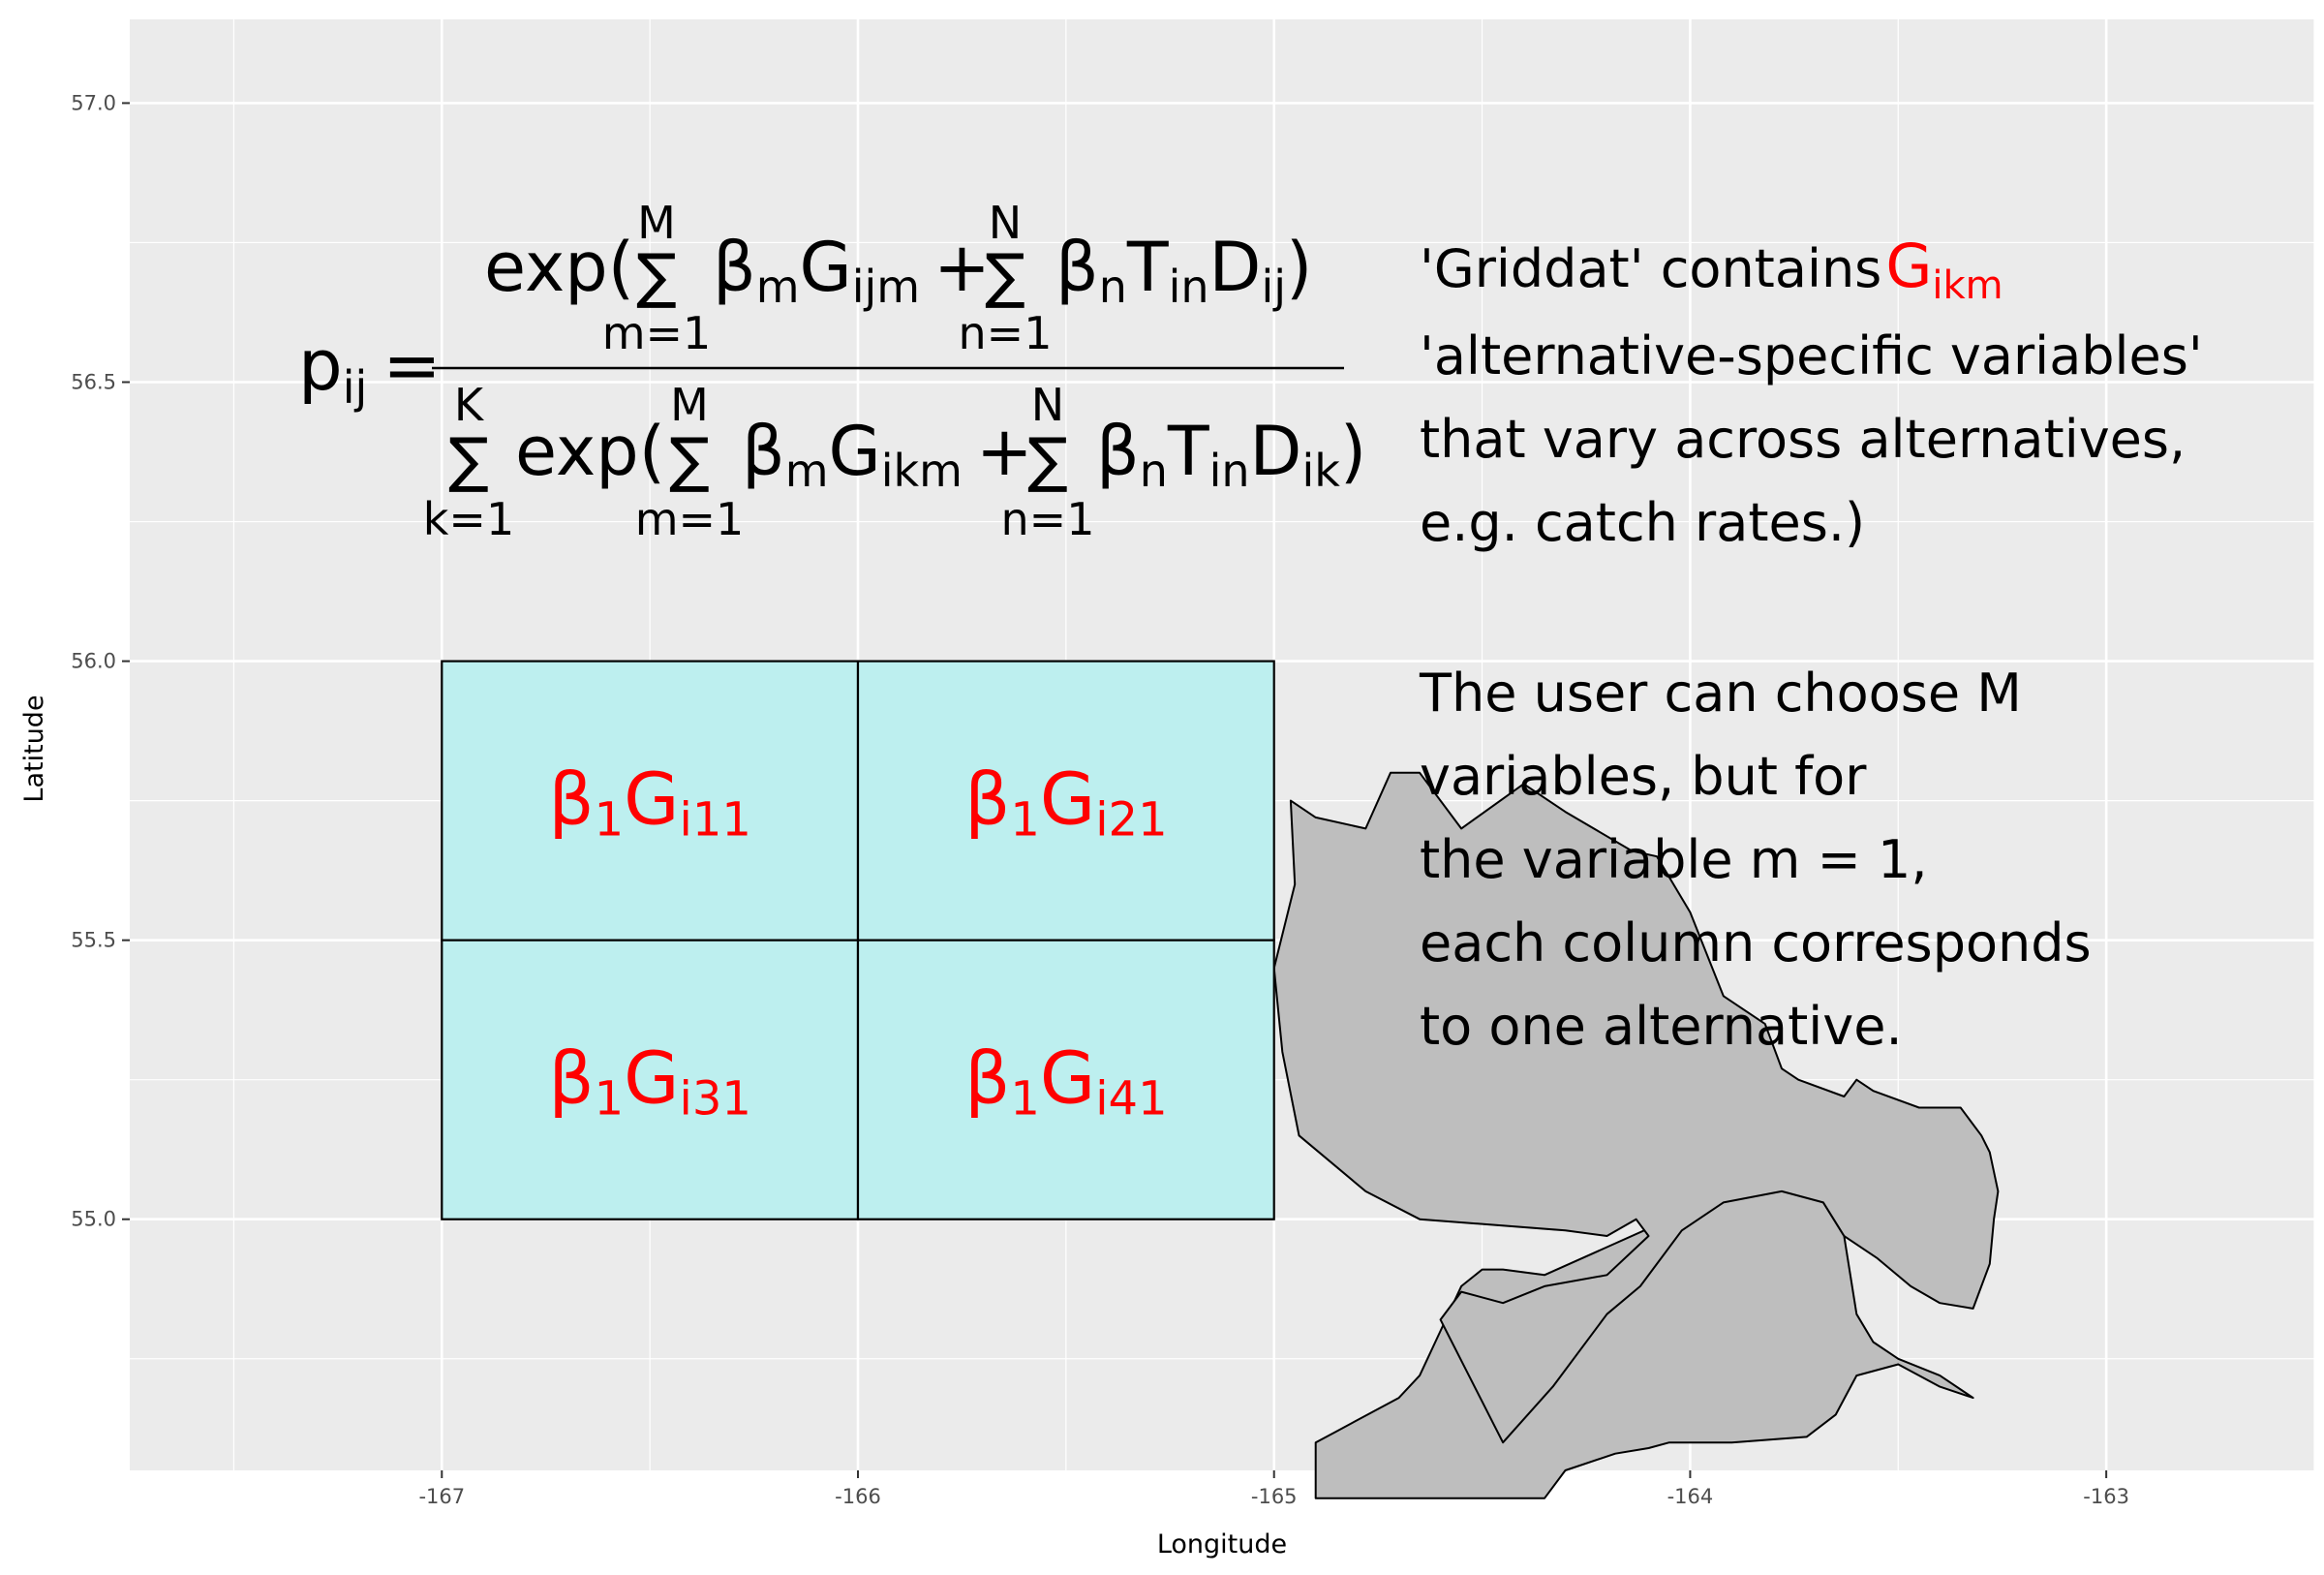 Image resolution: width=2324 pixels, height=1575 pixels. Describe the element at coordinates (1118, 451) in the screenshot. I see `den-beta-n: β` at that location.